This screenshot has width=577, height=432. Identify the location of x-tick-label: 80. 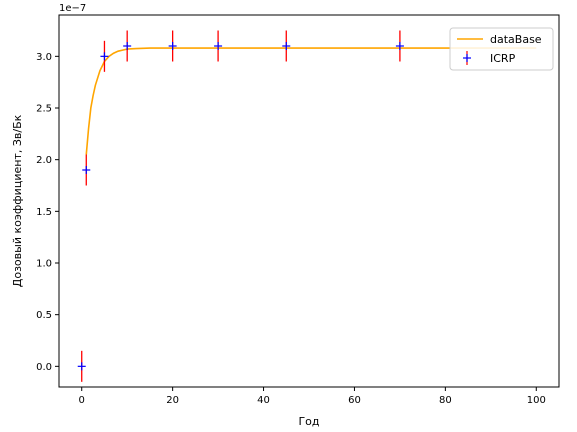
(445, 400).